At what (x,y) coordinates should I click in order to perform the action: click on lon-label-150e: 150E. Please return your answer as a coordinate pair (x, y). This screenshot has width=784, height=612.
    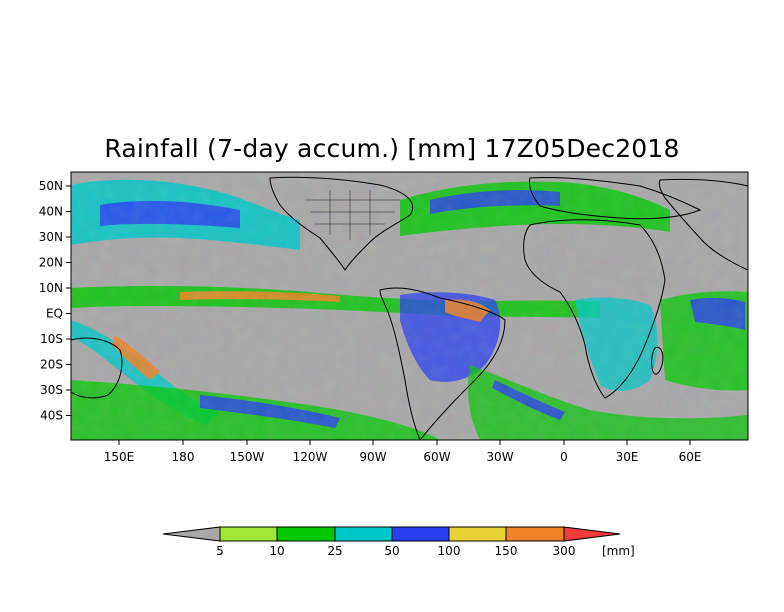
    Looking at the image, I should click on (119, 457).